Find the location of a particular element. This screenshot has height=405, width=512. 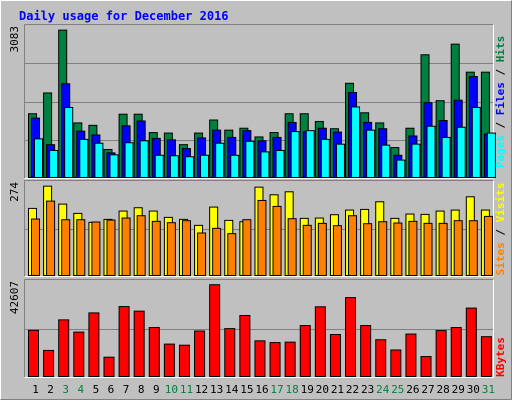

x-tick-label: 27 is located at coordinates (427, 389).